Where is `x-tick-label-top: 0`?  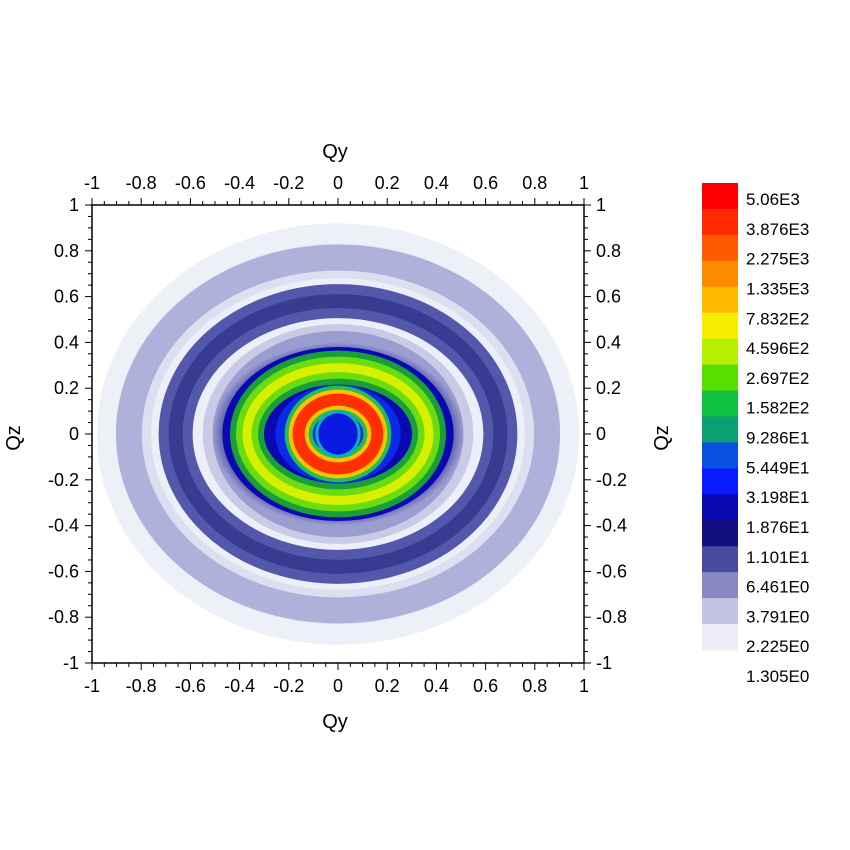
x-tick-label-top: 0 is located at coordinates (338, 183).